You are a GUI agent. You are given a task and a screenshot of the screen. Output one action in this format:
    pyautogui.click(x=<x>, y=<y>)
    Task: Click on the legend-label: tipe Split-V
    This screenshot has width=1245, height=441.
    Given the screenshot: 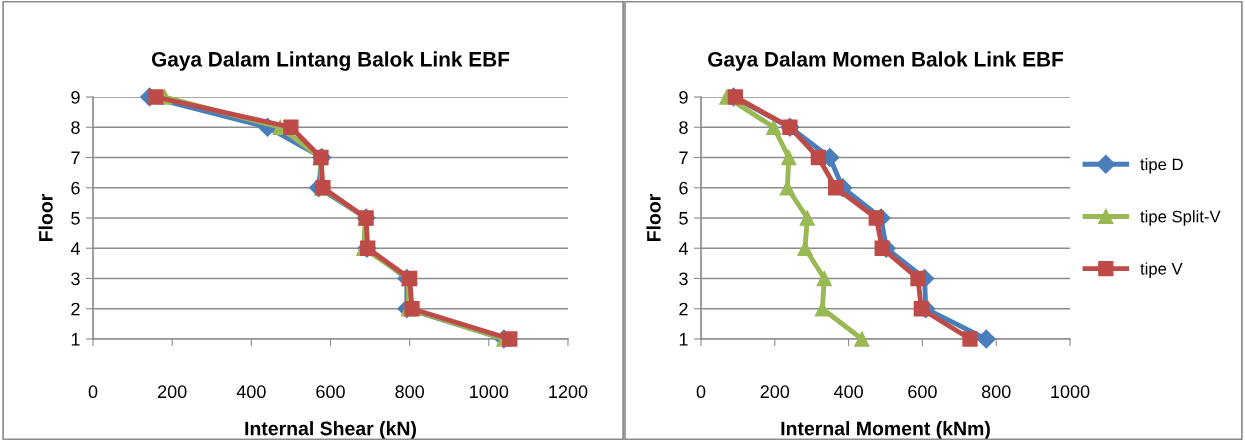 What is the action you would take?
    pyautogui.click(x=1180, y=218)
    